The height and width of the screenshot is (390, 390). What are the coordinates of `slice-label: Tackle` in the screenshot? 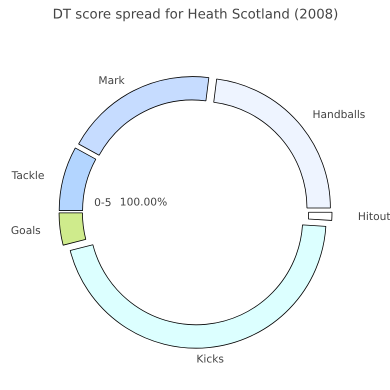 It's located at (27, 175).